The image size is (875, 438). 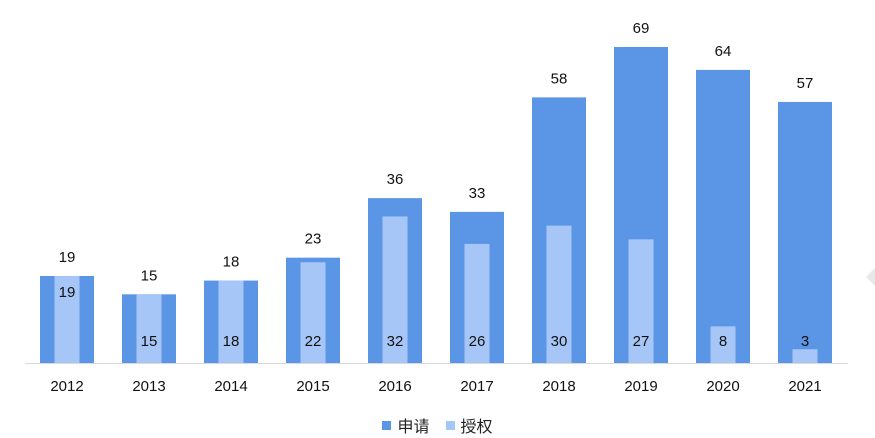 What do you see at coordinates (313, 341) in the screenshot?
I see `data-label-grant-2015: 22` at bounding box center [313, 341].